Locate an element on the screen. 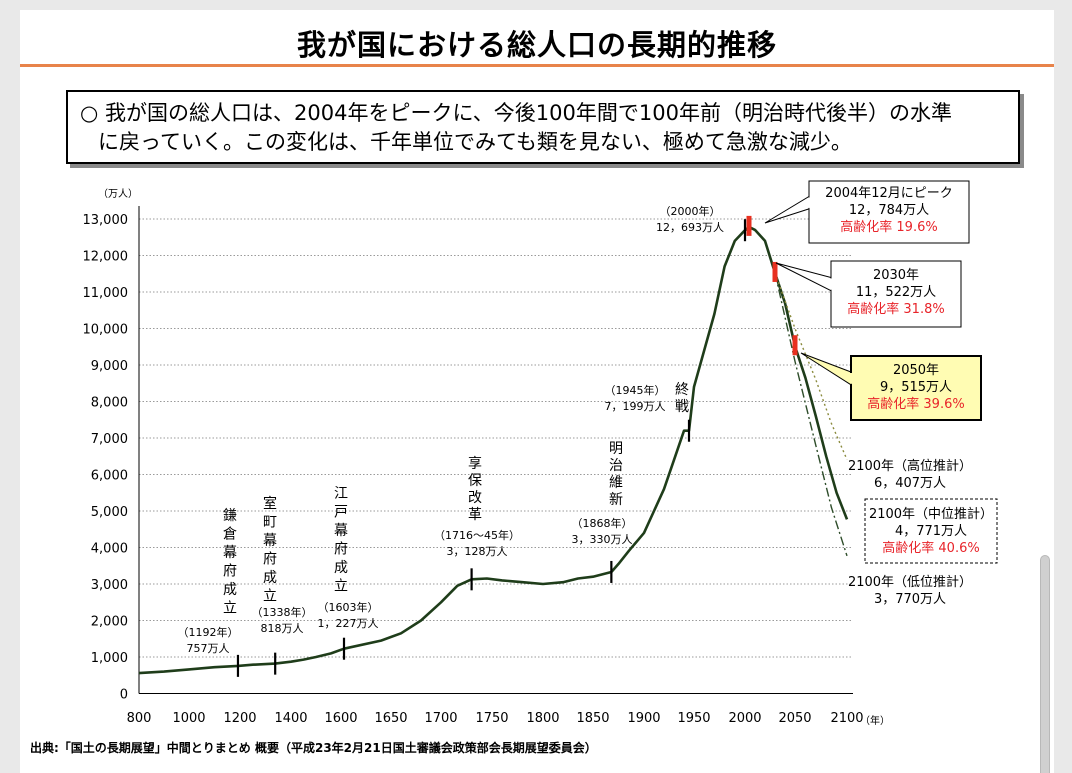 Image resolution: width=1072 pixels, height=773 pixels. callout-box: 2100年（低位推計） 3，770万人 is located at coordinates (910, 590).